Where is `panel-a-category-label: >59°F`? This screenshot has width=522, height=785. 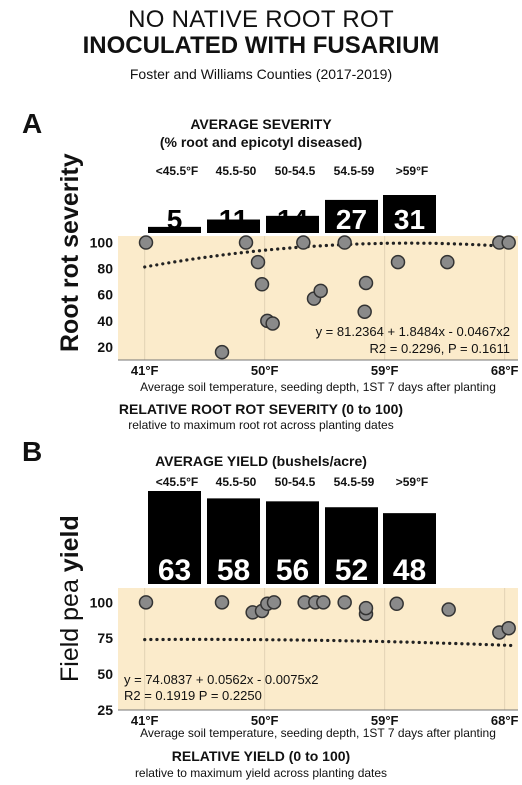 panel-a-category-label: >59°F is located at coordinates (412, 171).